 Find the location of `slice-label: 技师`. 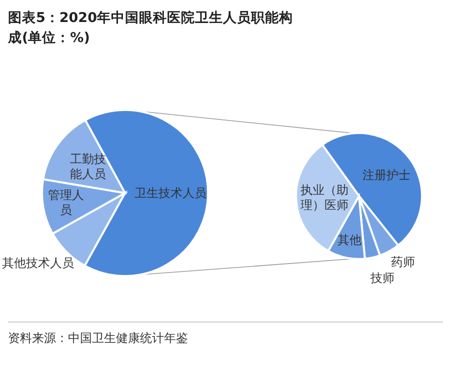

slice-label: 技师 is located at coordinates (382, 278).